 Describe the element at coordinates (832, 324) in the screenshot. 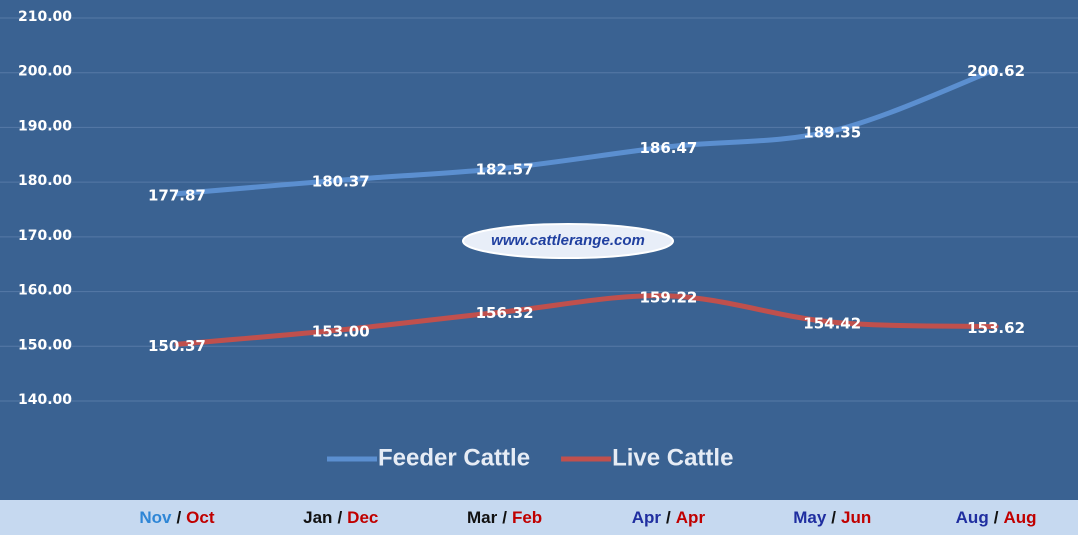

I see `data-label: 154.42` at that location.